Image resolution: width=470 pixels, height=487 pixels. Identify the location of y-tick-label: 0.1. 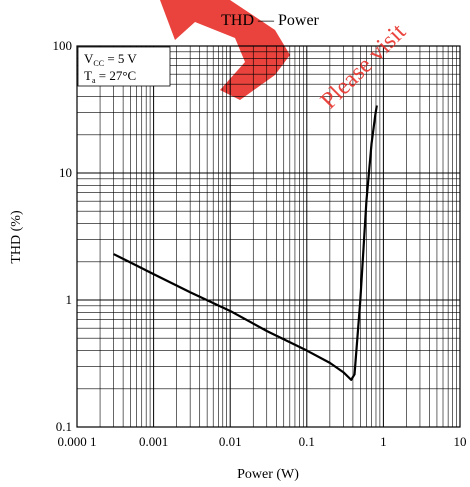
(64, 426).